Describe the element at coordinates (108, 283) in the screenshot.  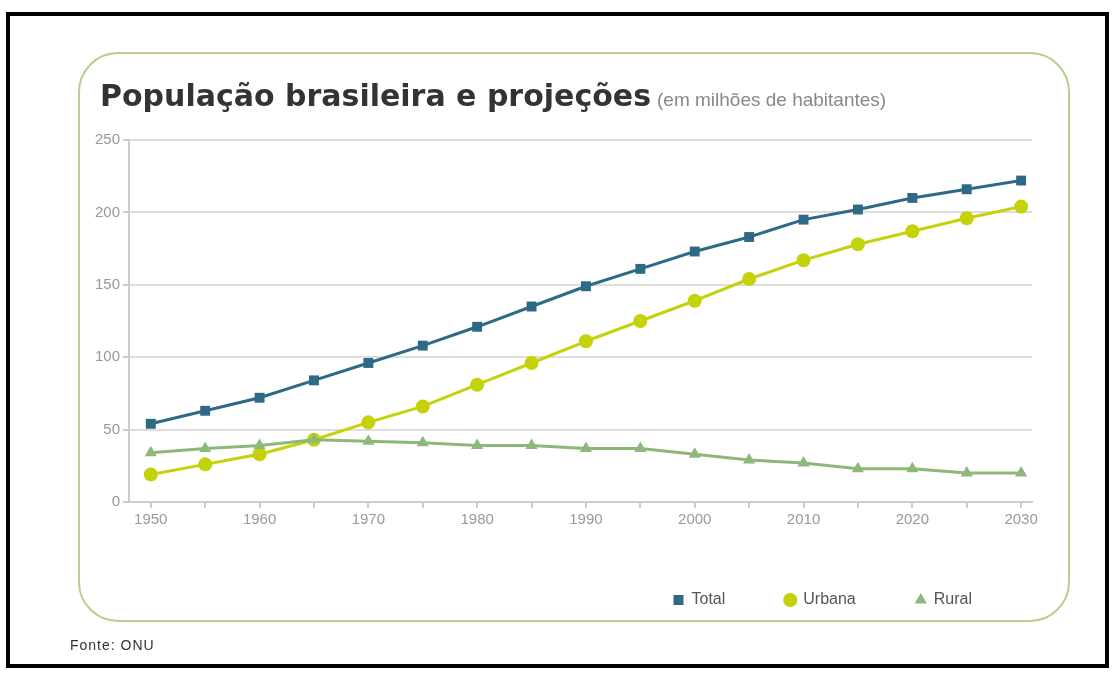
I see `y-tick-label: 150` at that location.